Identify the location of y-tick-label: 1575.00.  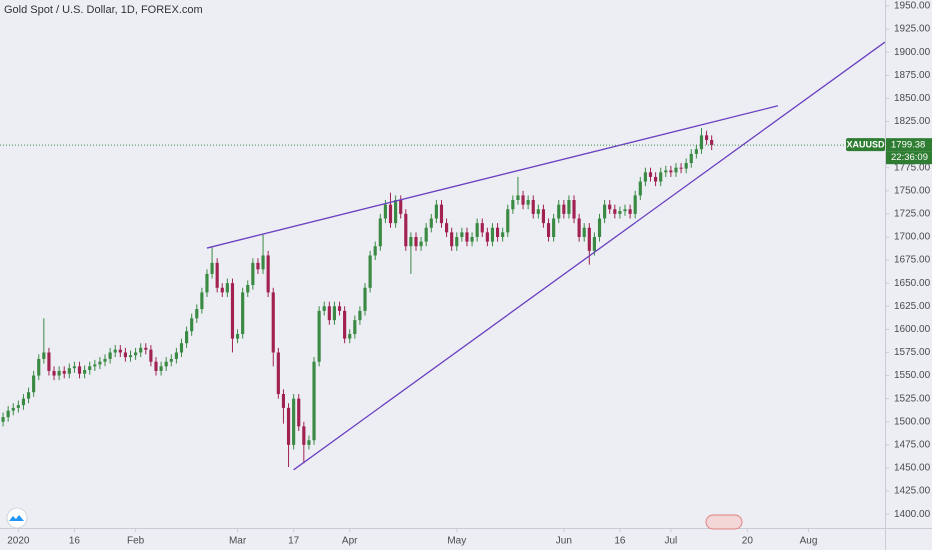
(912, 352).